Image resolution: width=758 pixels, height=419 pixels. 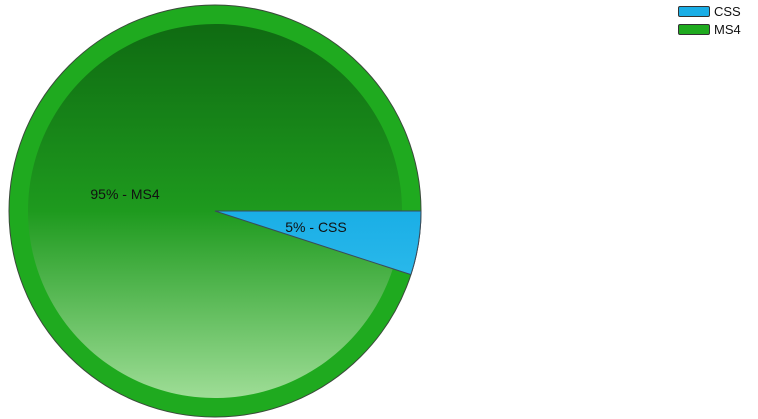 What do you see at coordinates (218, 210) in the screenshot?
I see `pie-labels: 95% - MS4 5% - CSS` at bounding box center [218, 210].